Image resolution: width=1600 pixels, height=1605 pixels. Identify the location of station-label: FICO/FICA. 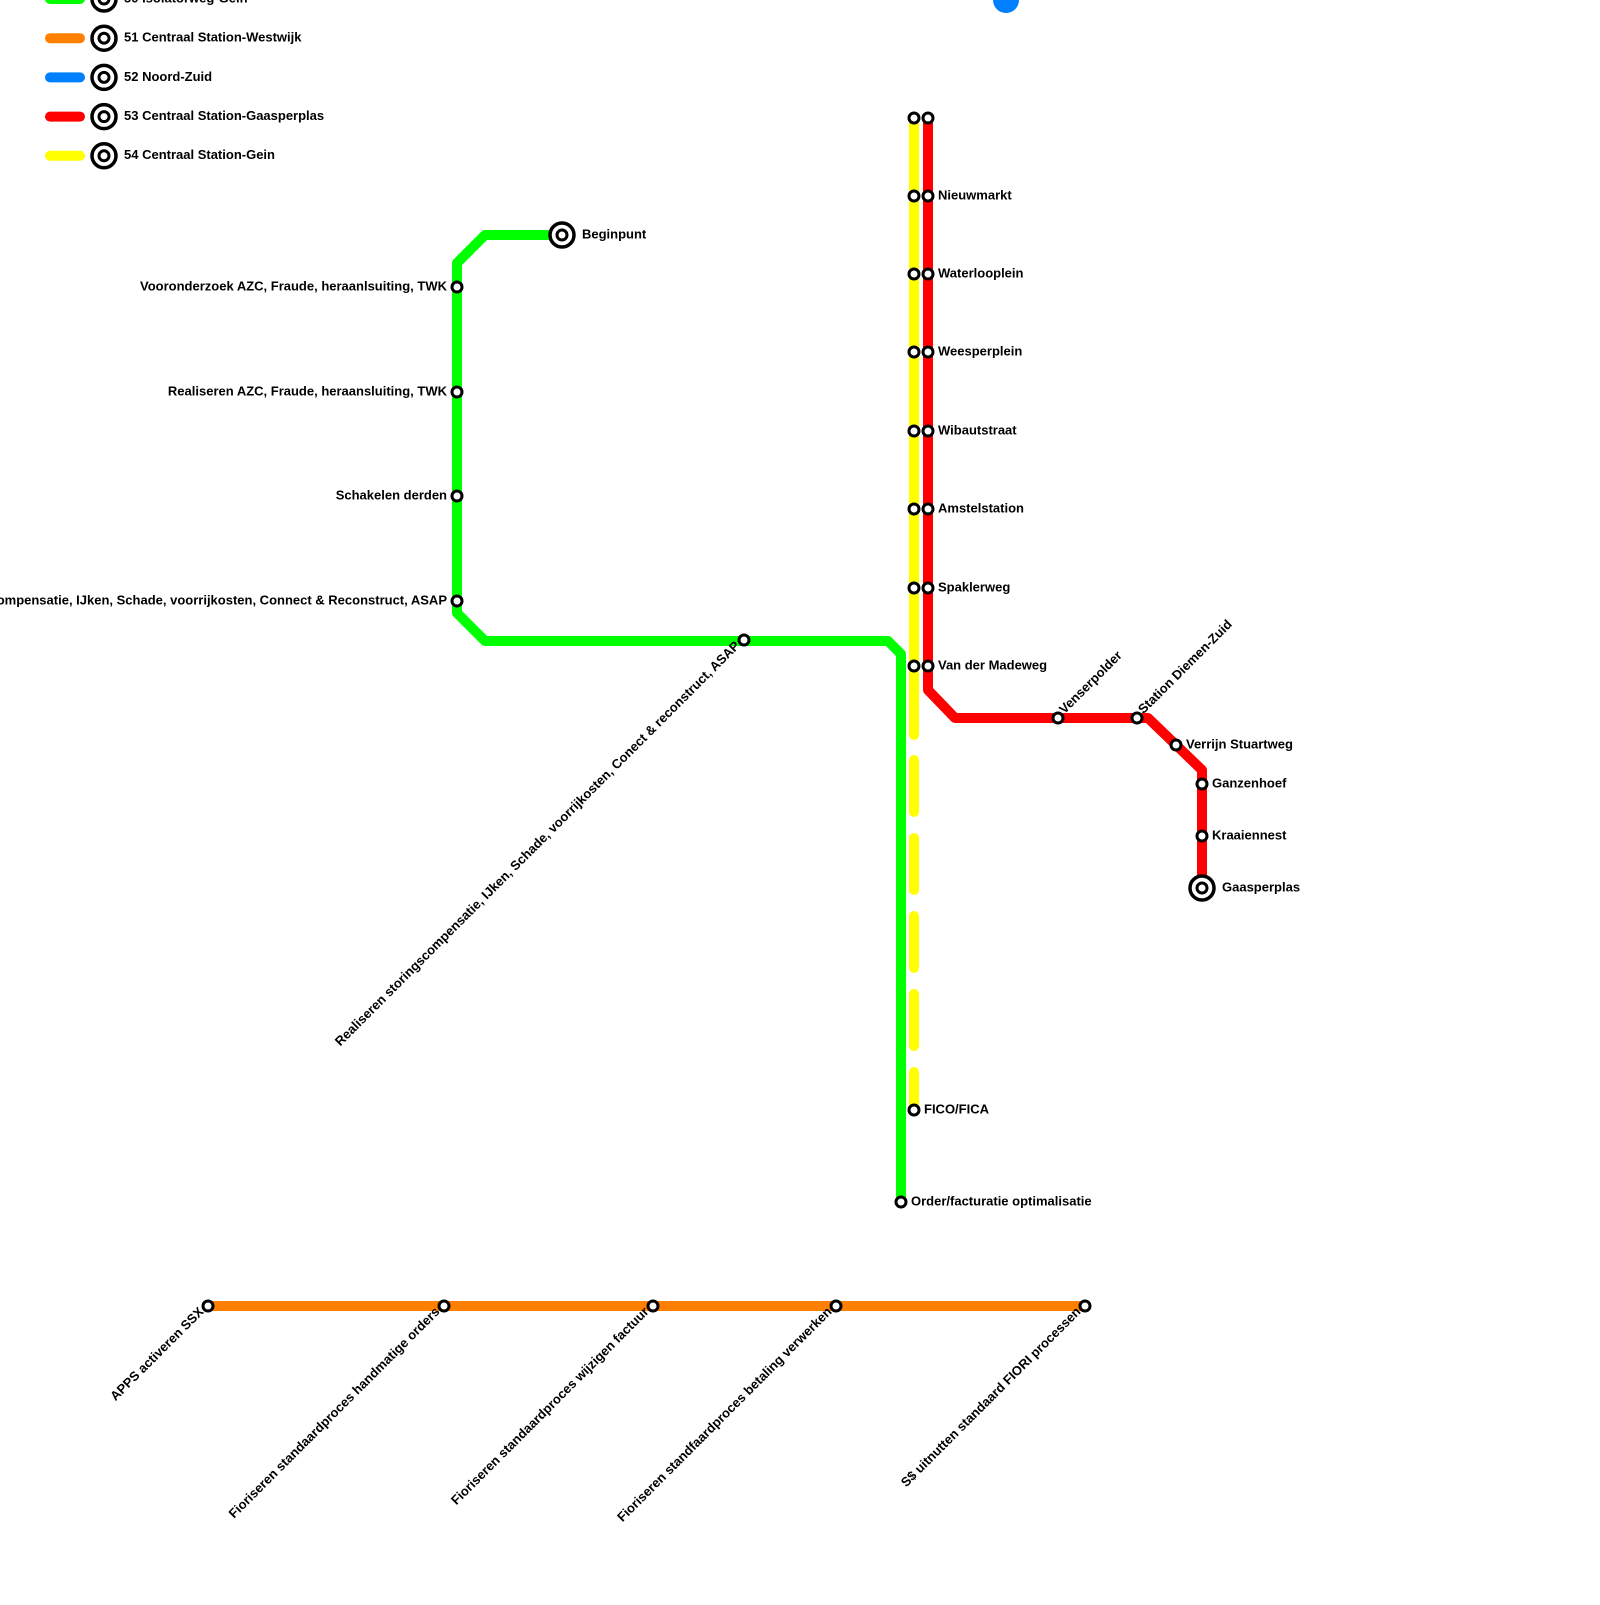
(957, 1108).